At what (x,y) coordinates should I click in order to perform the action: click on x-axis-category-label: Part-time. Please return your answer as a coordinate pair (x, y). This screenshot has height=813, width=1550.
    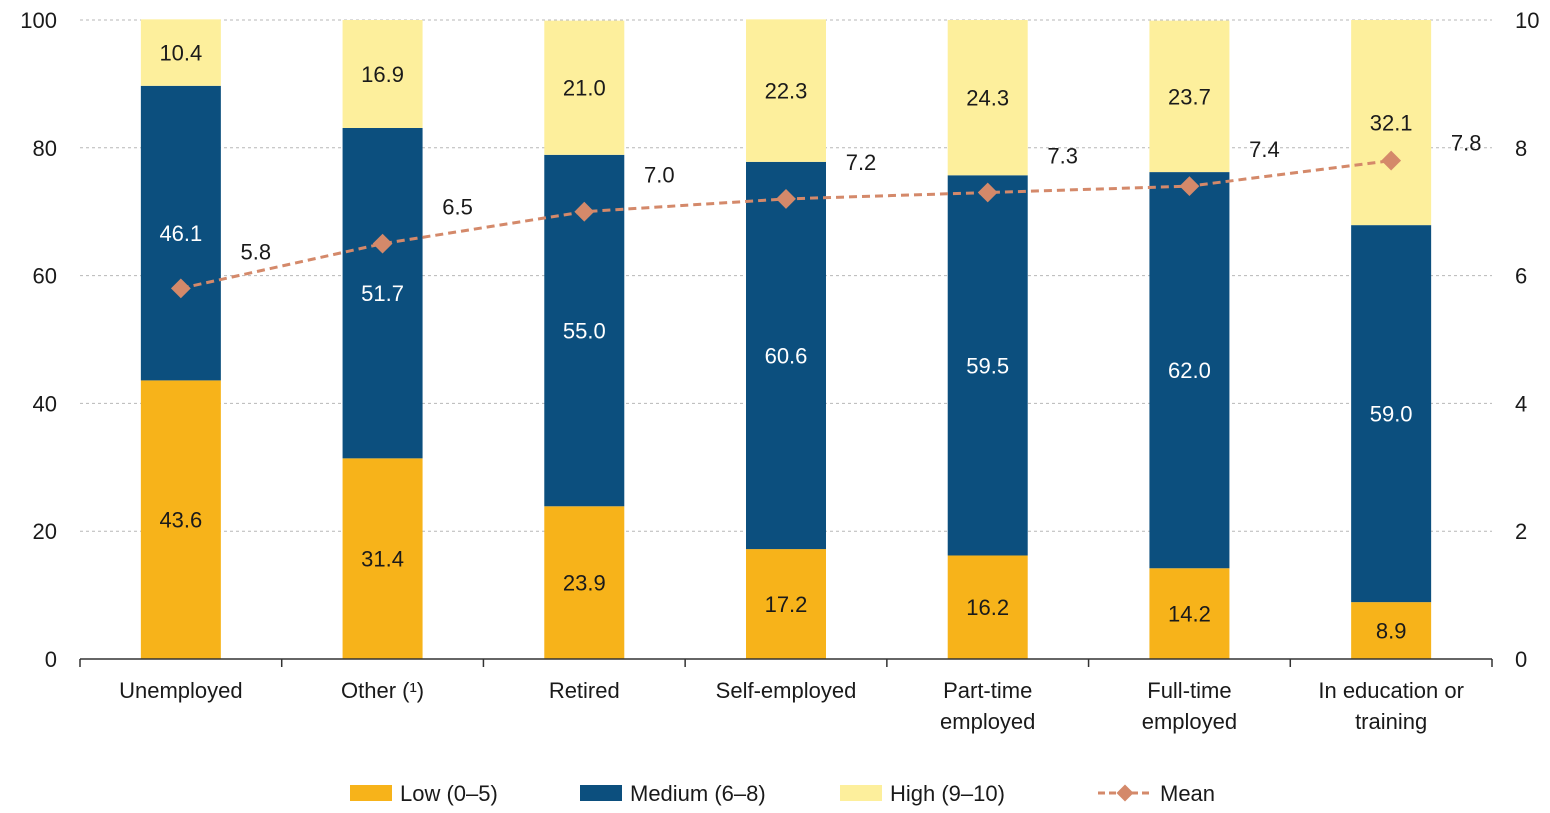
    Looking at the image, I should click on (987, 690).